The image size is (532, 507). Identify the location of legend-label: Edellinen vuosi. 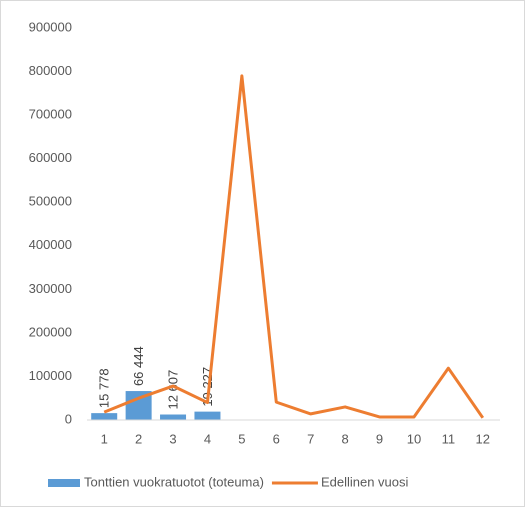
(365, 481).